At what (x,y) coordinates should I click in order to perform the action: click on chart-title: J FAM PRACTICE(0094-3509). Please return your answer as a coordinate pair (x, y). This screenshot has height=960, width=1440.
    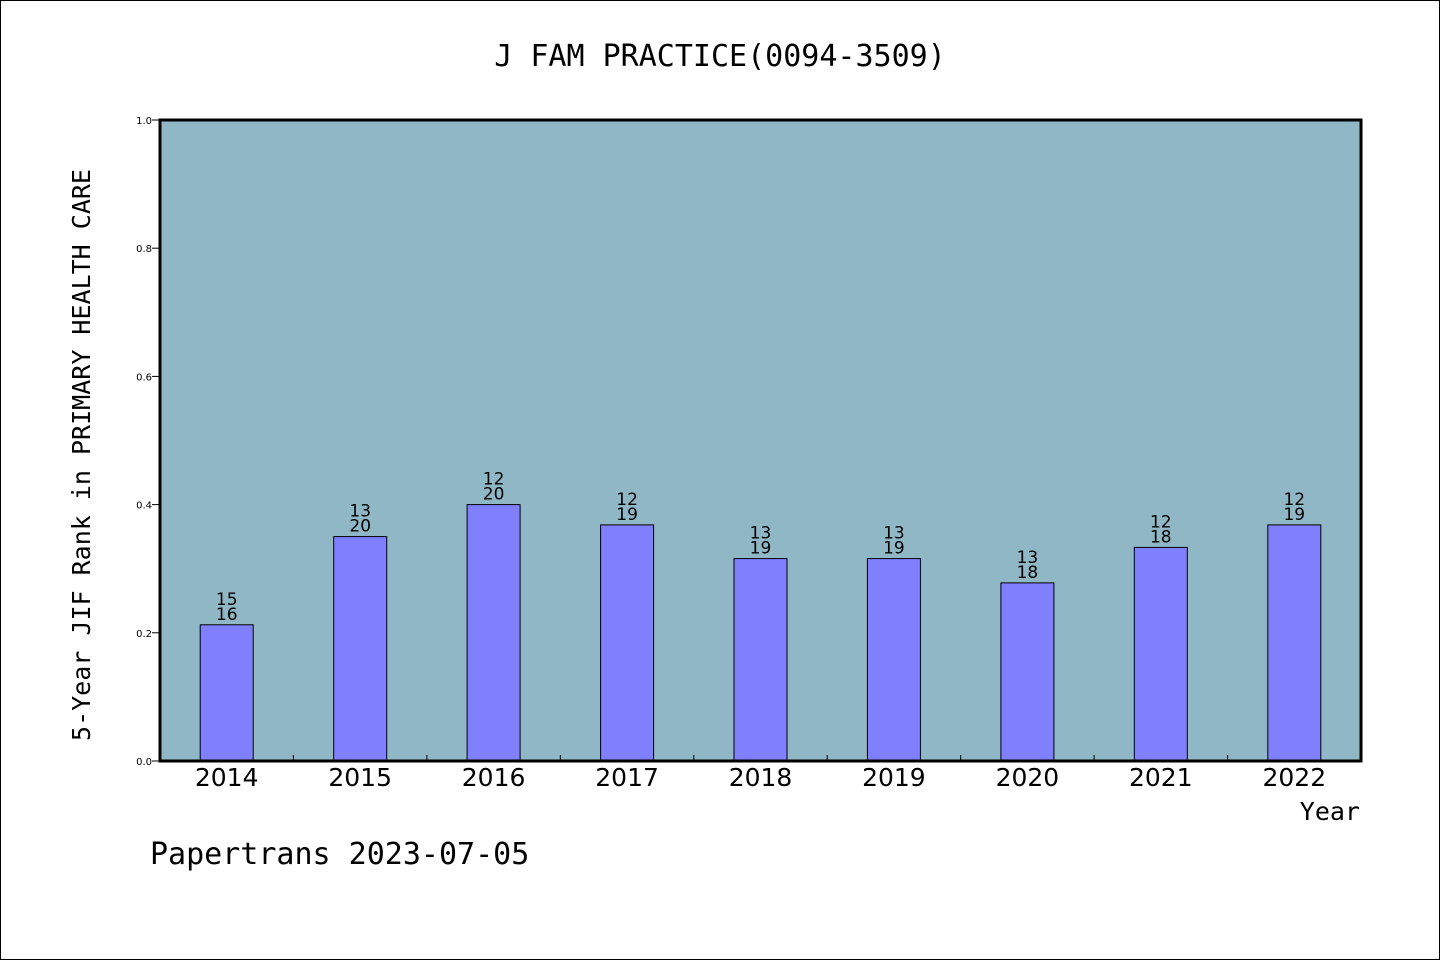
    Looking at the image, I should click on (720, 56).